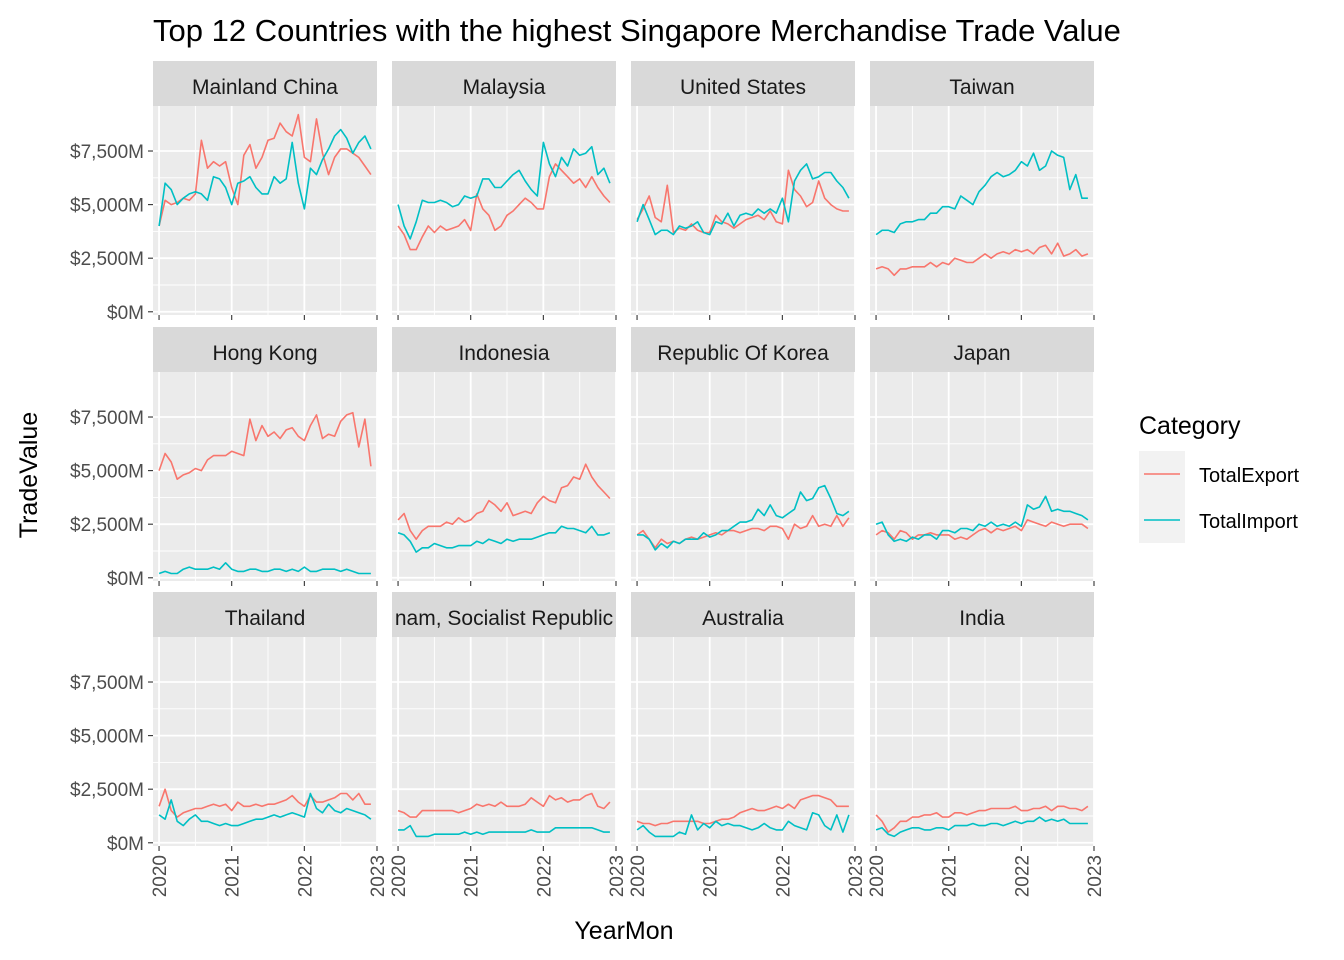  What do you see at coordinates (743, 87) in the screenshot?
I see `facet-strip-label: United States` at bounding box center [743, 87].